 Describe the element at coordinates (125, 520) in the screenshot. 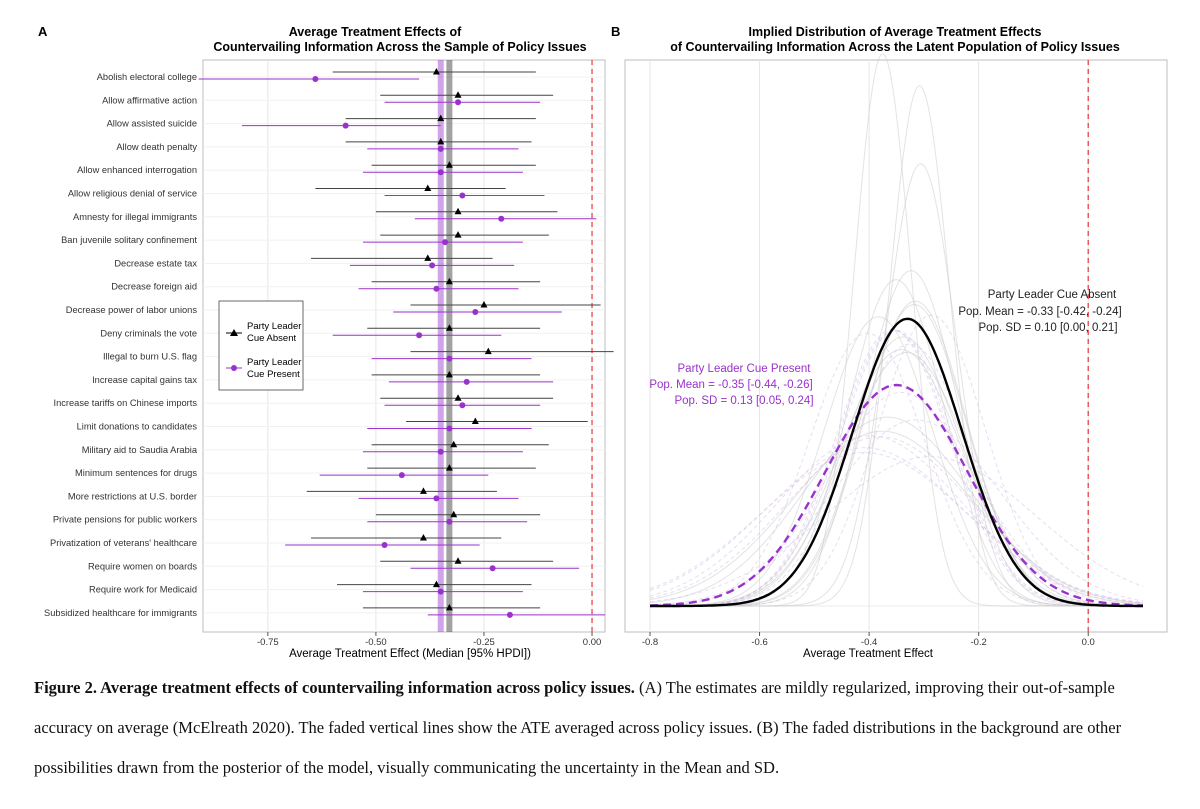

I see `category-label: Private pensions for public workers` at that location.